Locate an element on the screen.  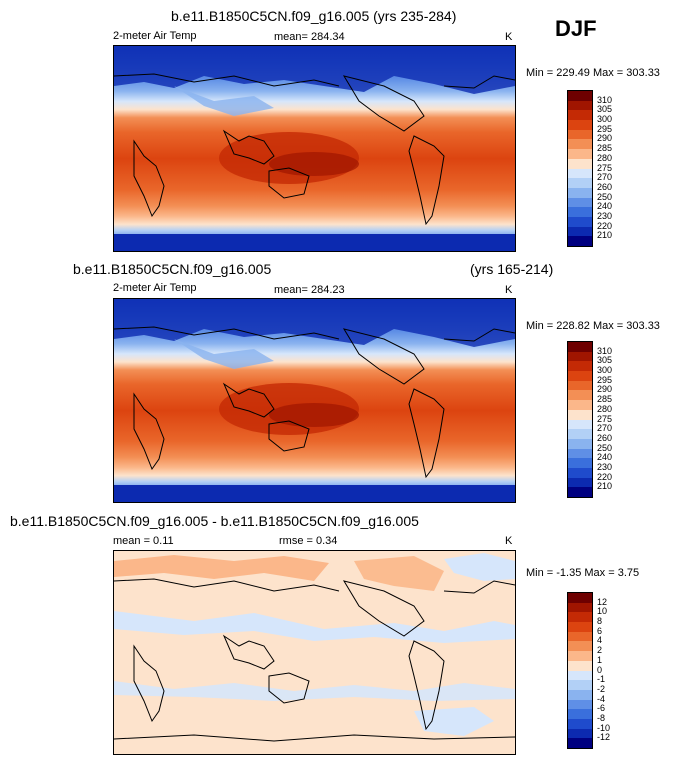
panel2-colorbar is located at coordinates (580, 419).